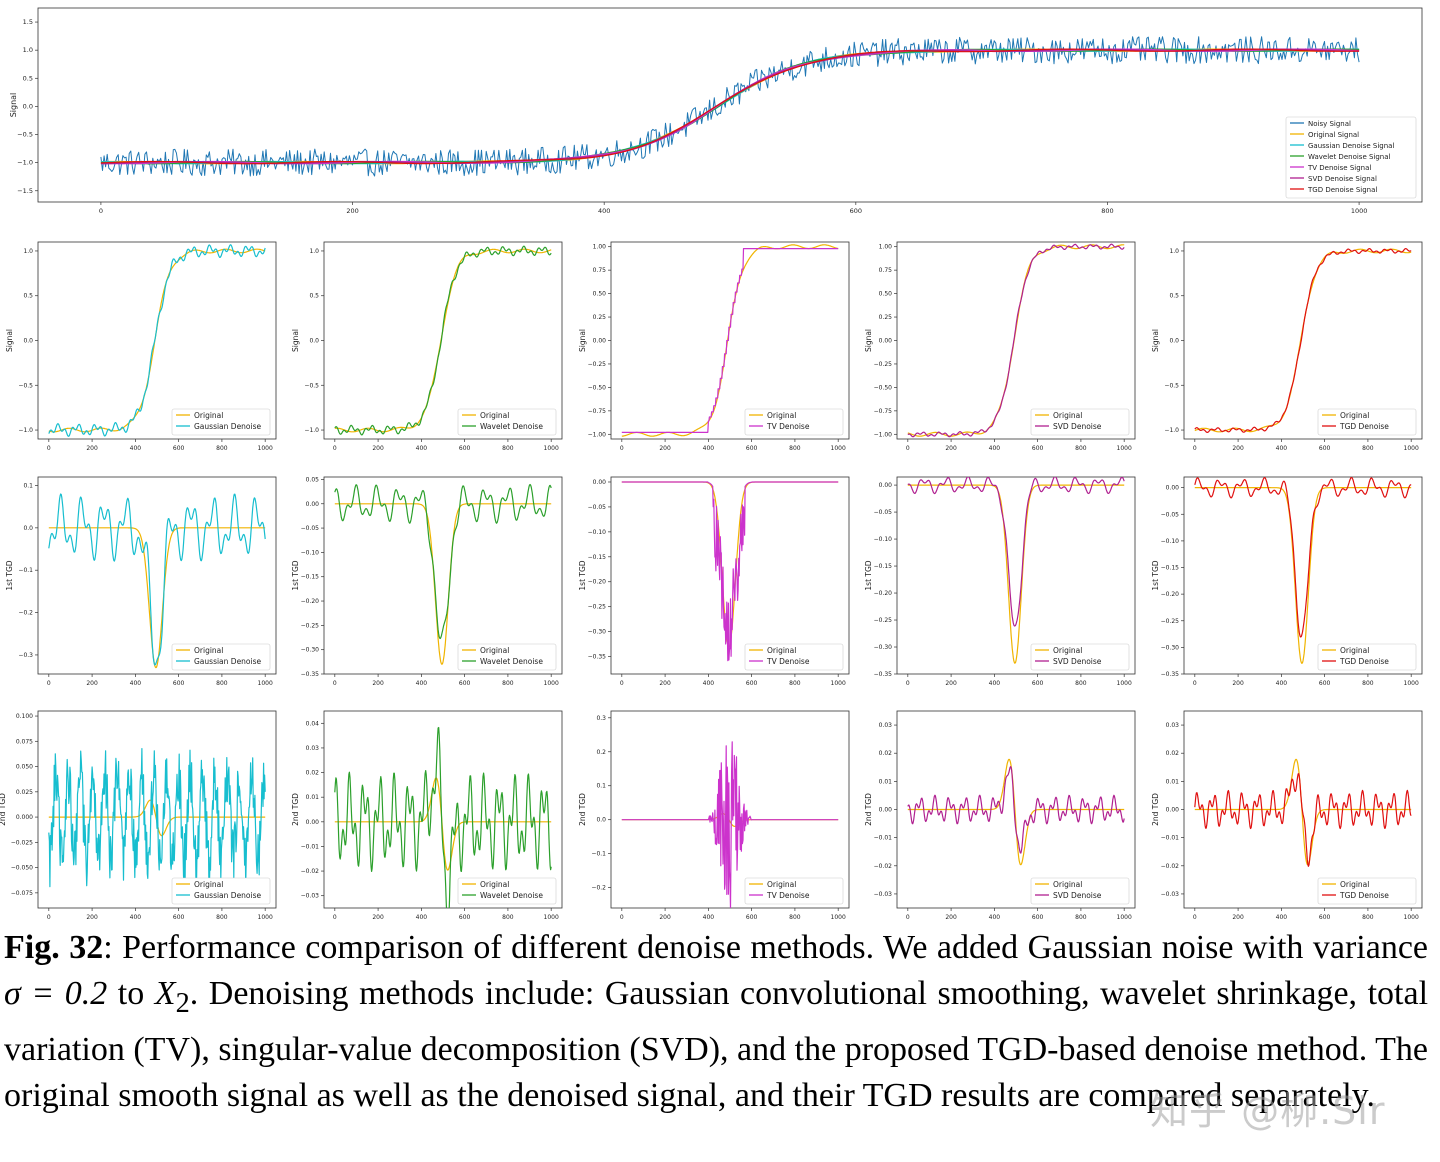  I want to click on legend: Original Gaussian Denoise, so click(221, 422).